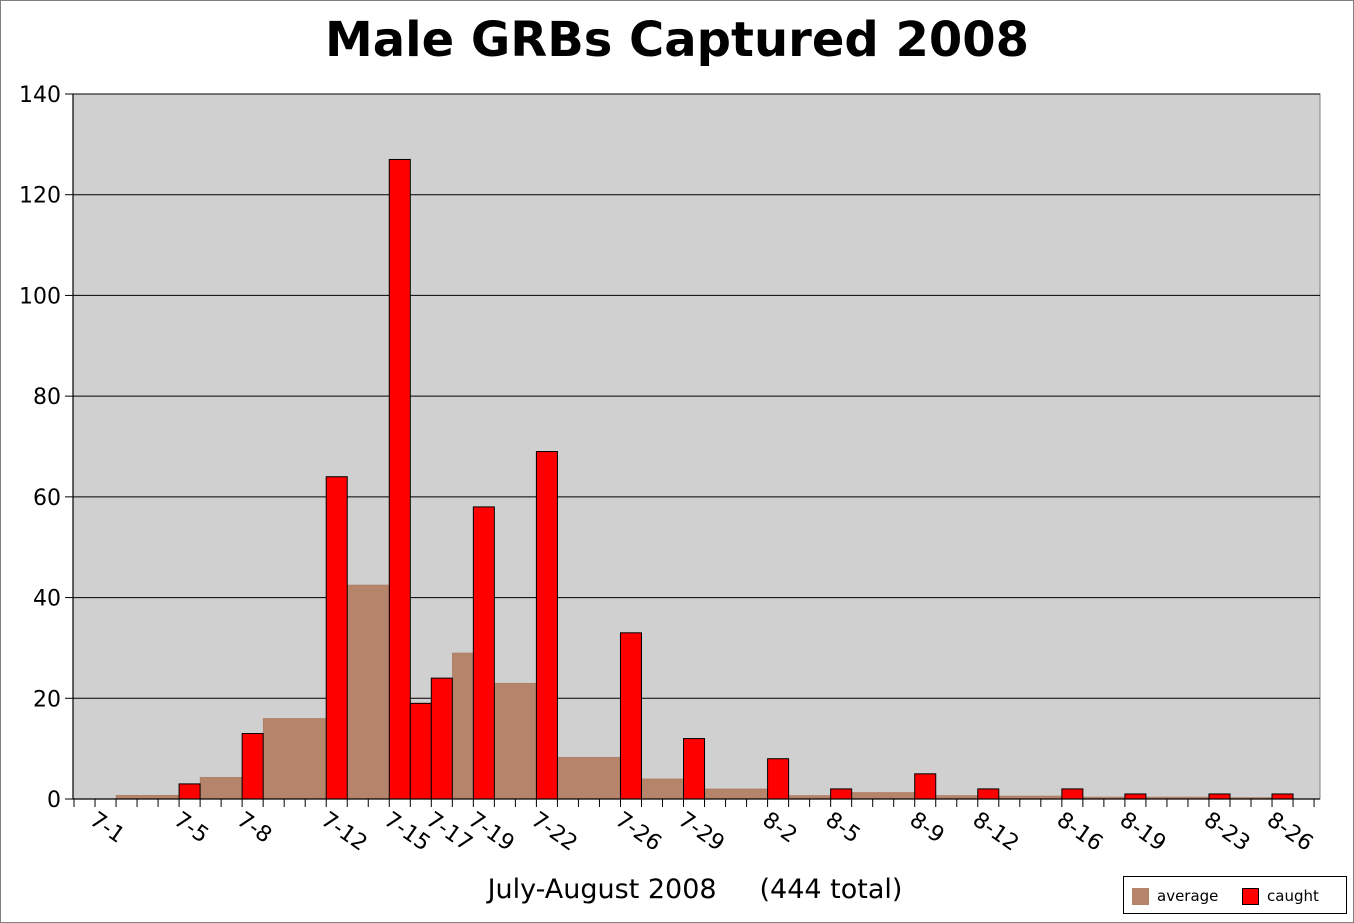  Describe the element at coordinates (343, 831) in the screenshot. I see `x-tick-label: 7-12` at that location.